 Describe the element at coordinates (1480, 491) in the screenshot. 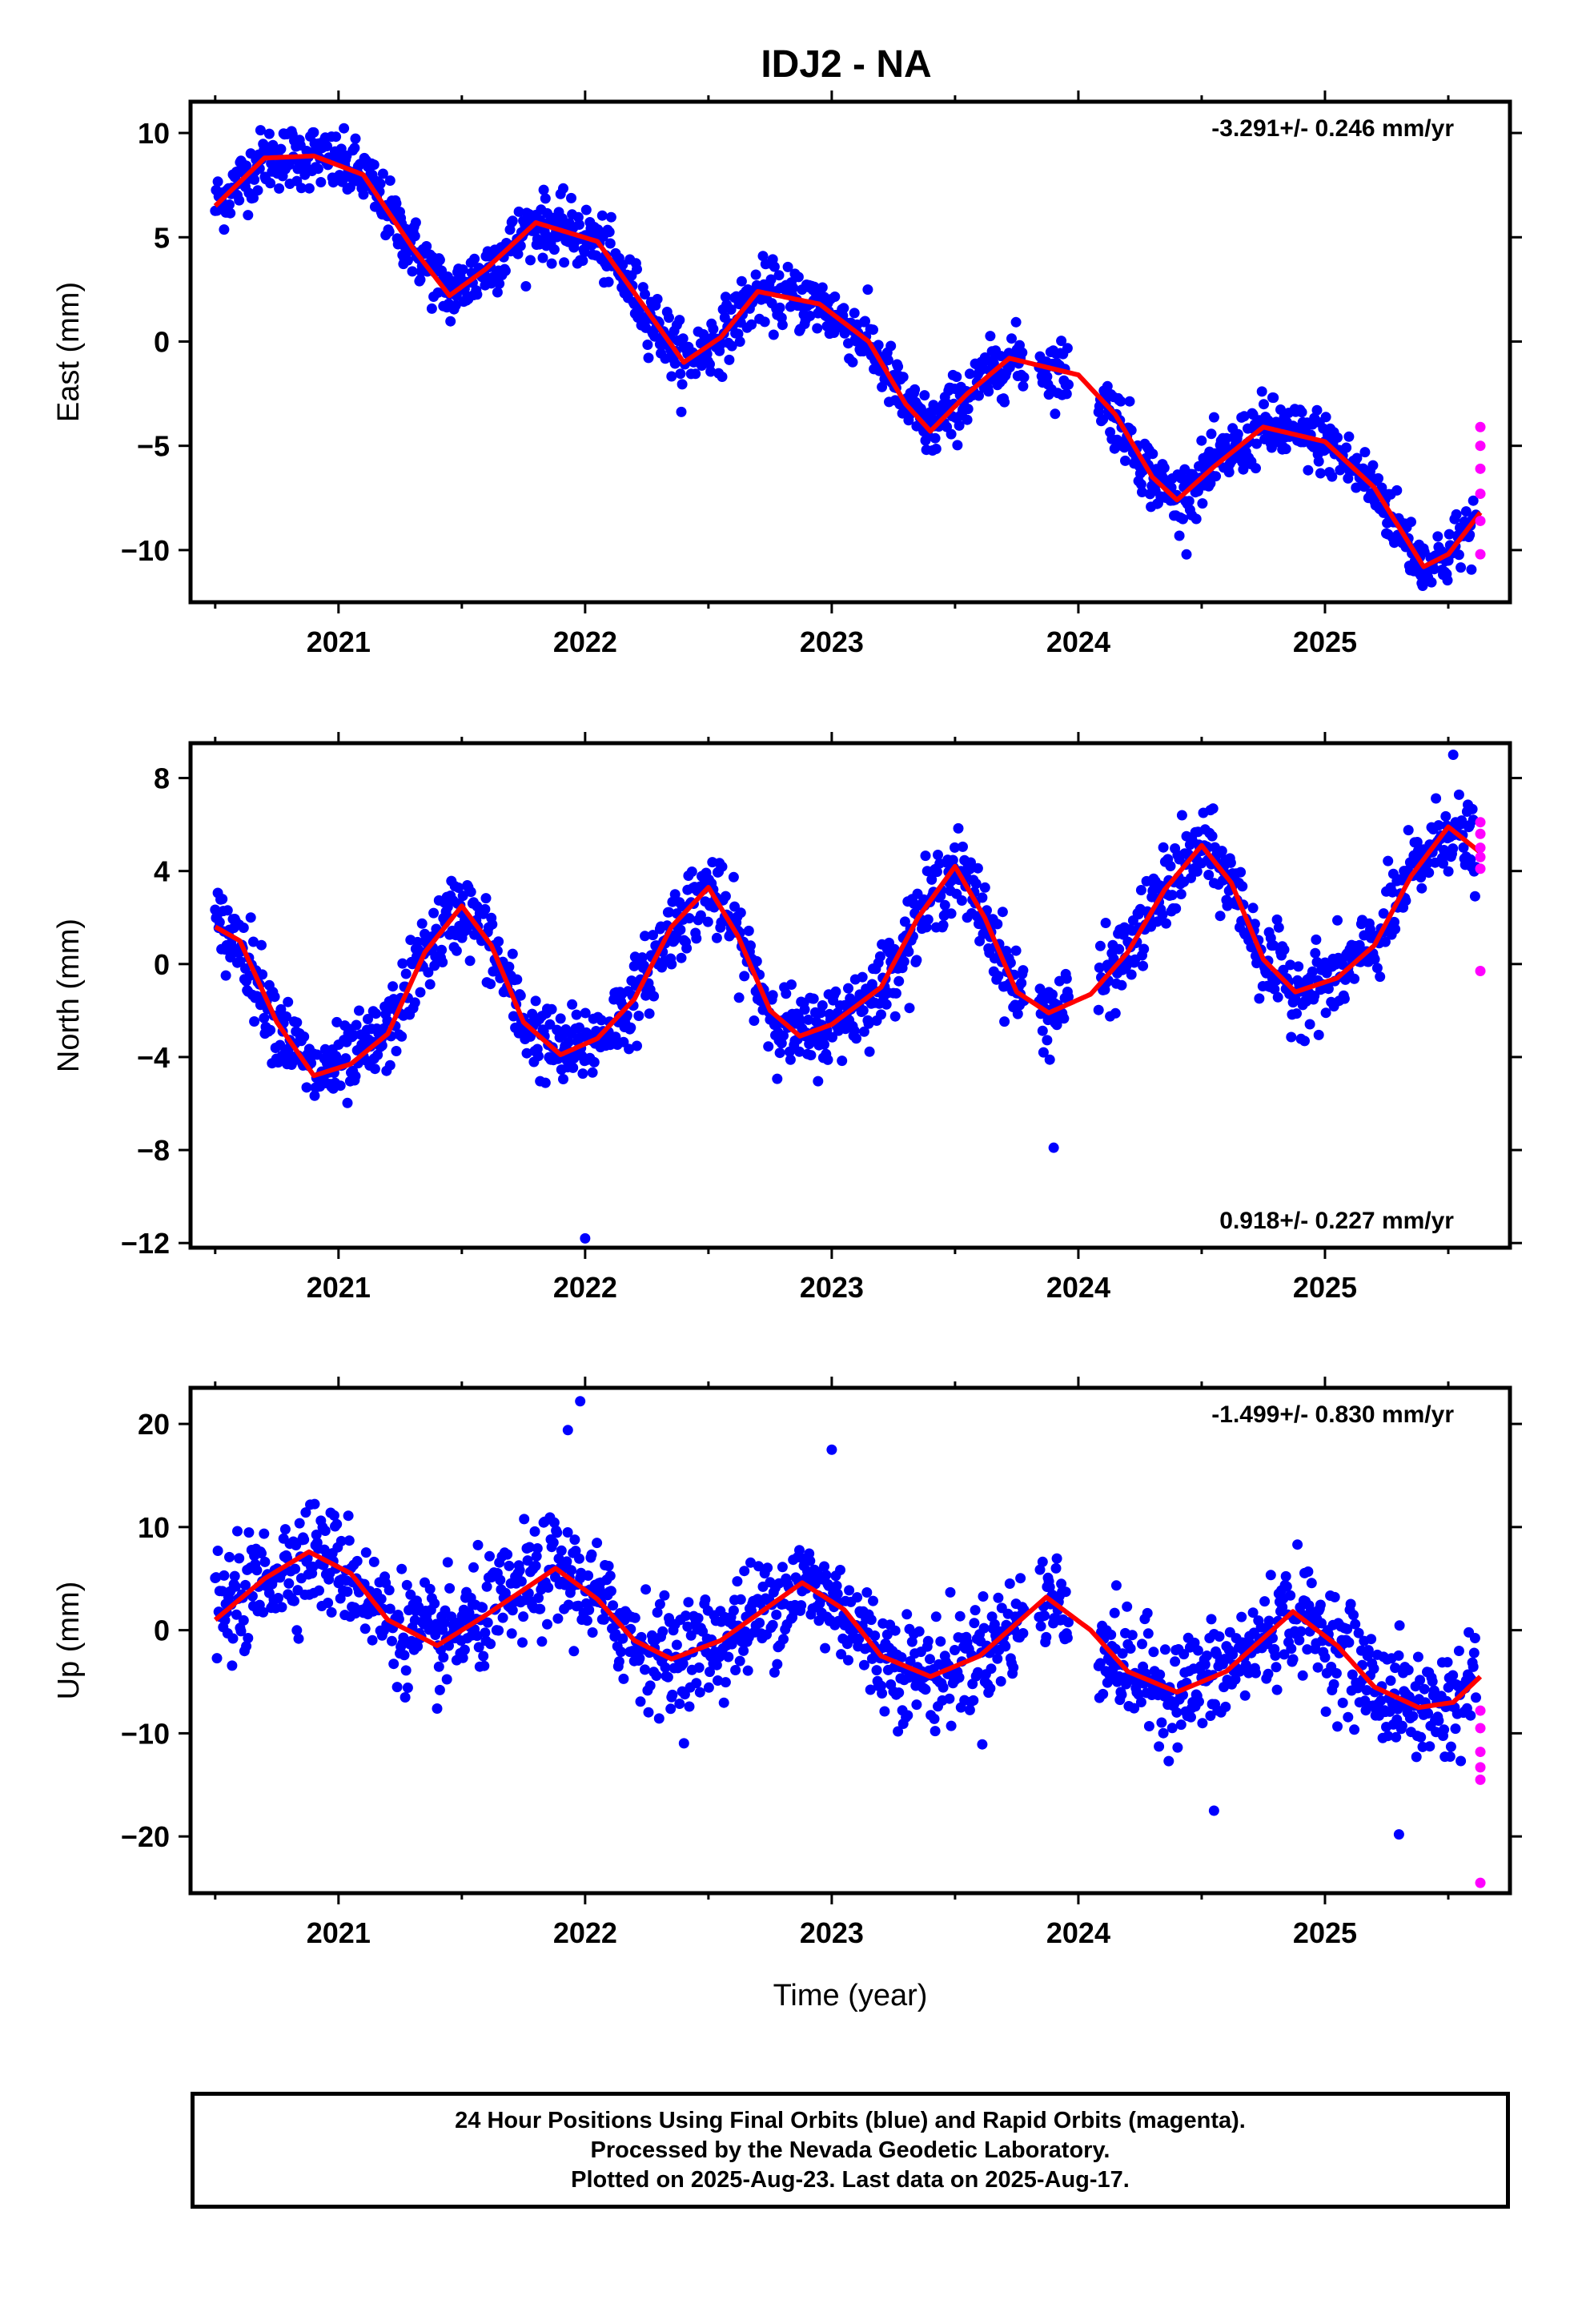

I see `east-rapid-orbit-points` at that location.